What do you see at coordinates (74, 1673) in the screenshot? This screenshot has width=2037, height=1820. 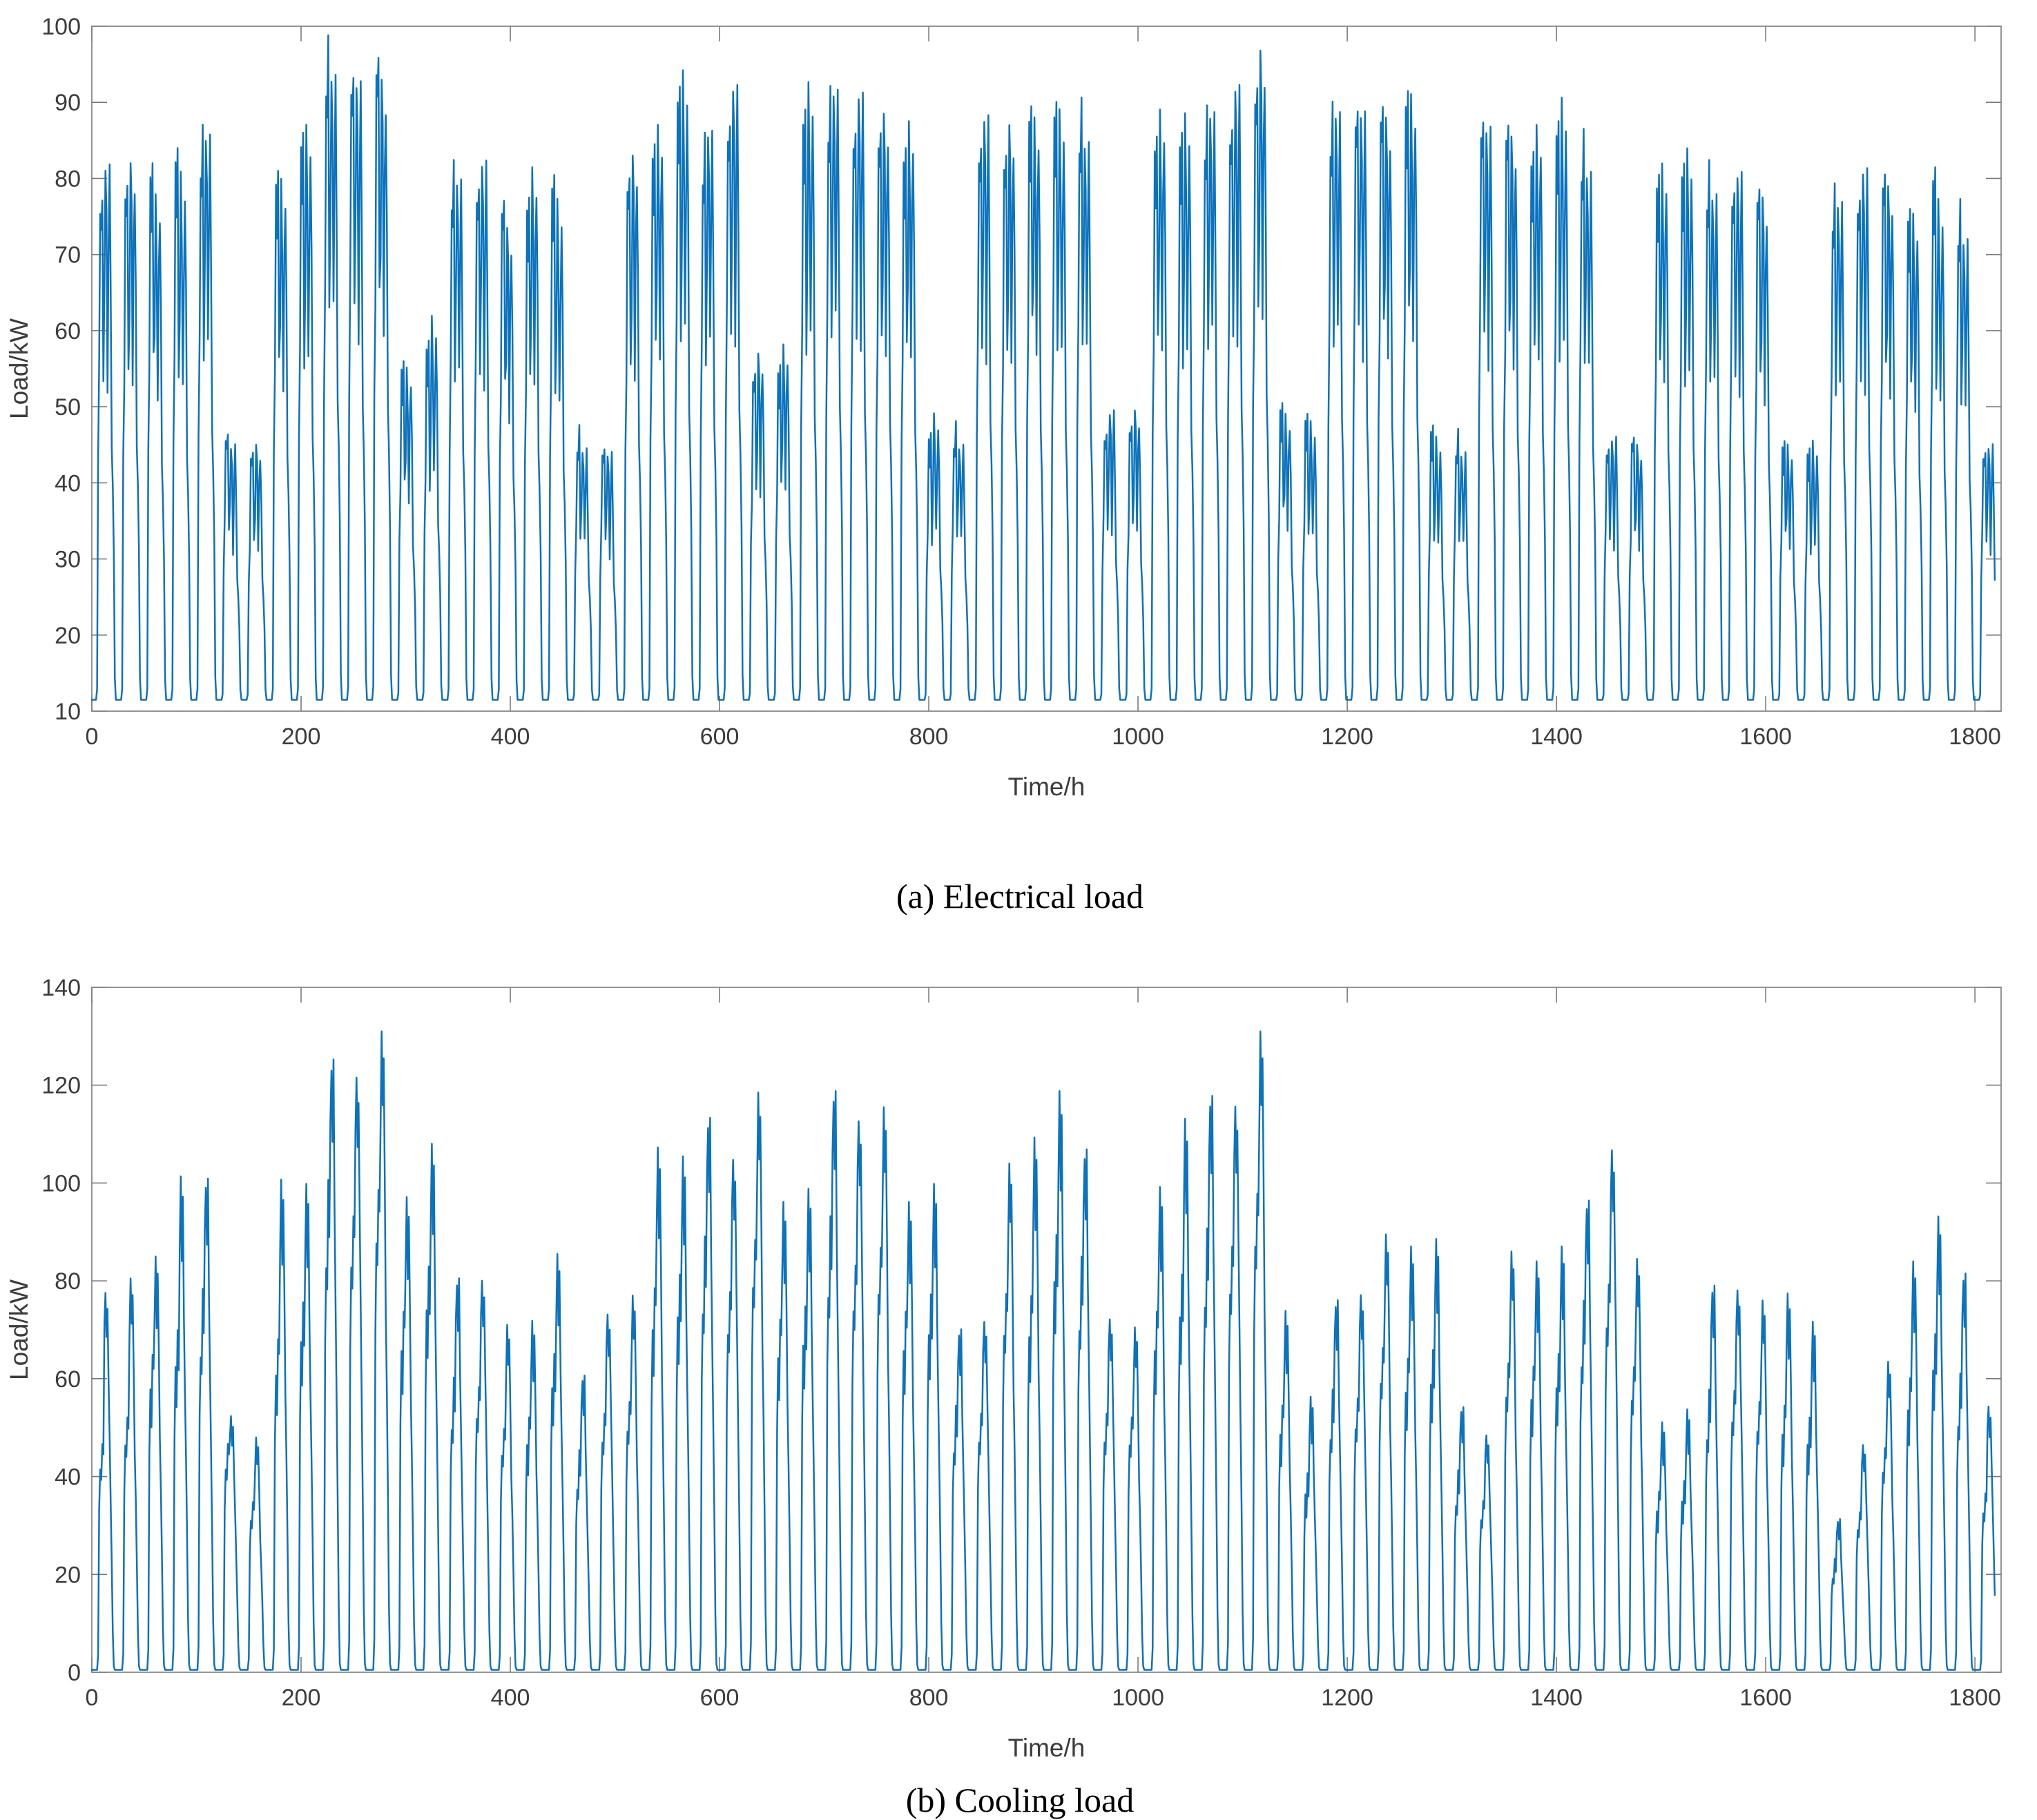 I see `y-tick-label: 0` at bounding box center [74, 1673].